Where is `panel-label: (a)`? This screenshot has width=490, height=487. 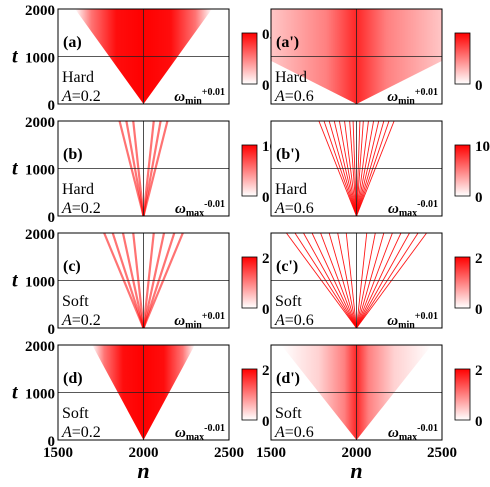
panel-label: (a) is located at coordinates (72, 42).